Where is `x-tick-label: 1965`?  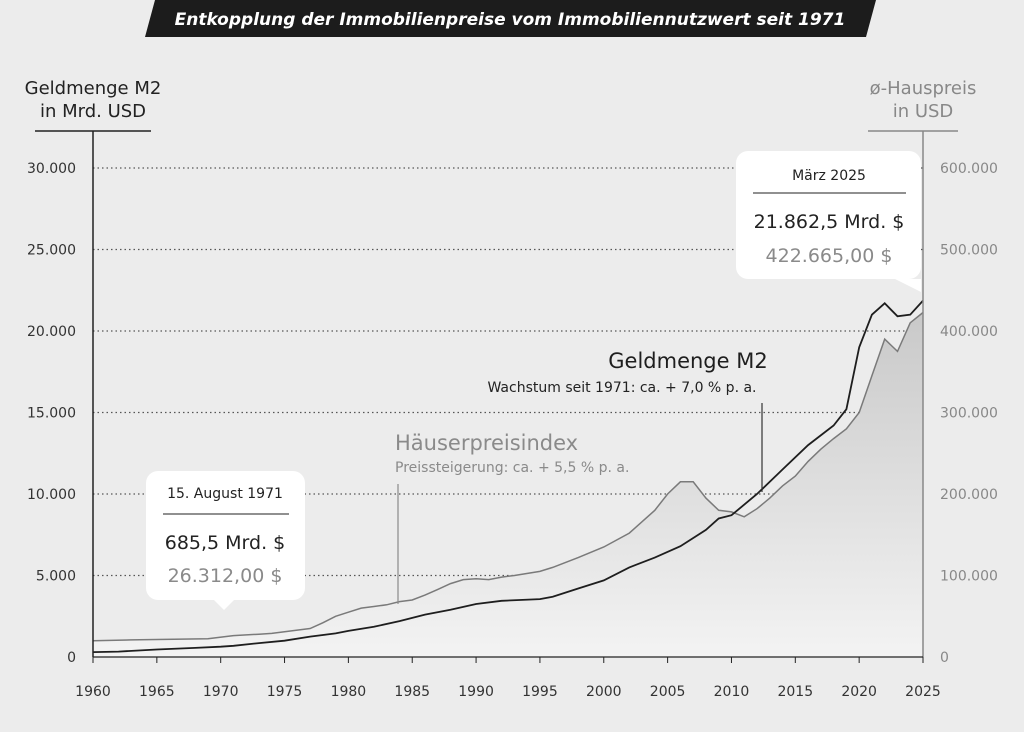
x-tick-label: 1965 is located at coordinates (157, 692).